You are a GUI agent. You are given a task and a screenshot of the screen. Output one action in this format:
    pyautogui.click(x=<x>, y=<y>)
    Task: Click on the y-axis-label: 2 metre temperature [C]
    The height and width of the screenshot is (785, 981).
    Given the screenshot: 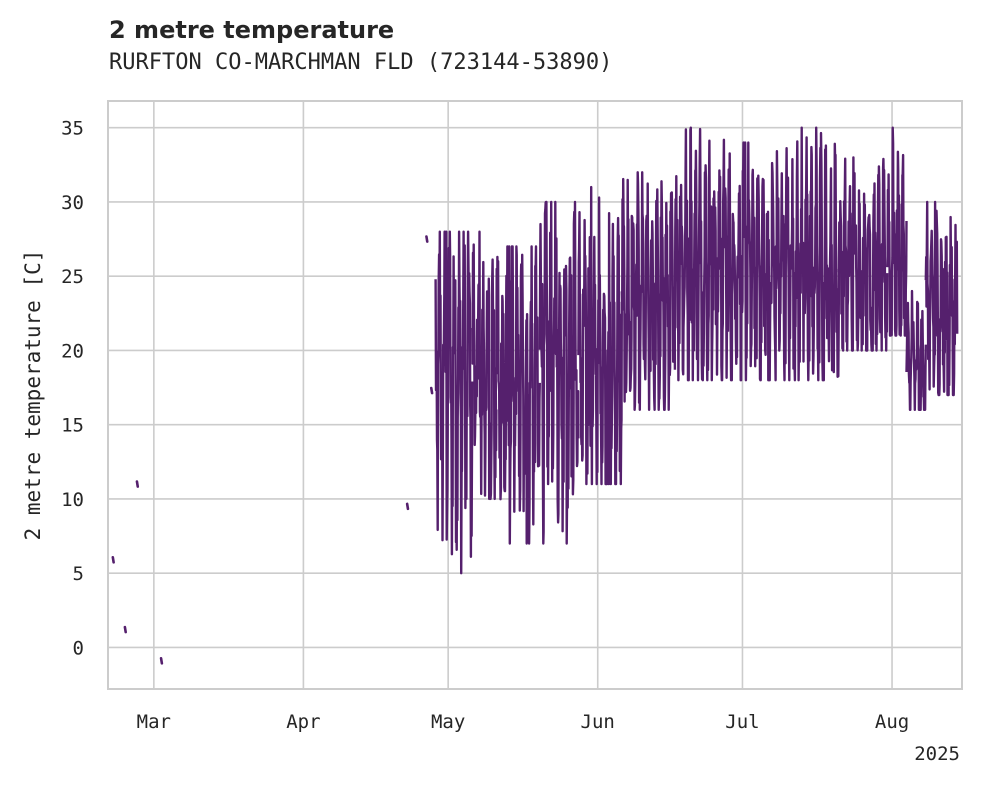 What is the action you would take?
    pyautogui.click(x=33, y=395)
    